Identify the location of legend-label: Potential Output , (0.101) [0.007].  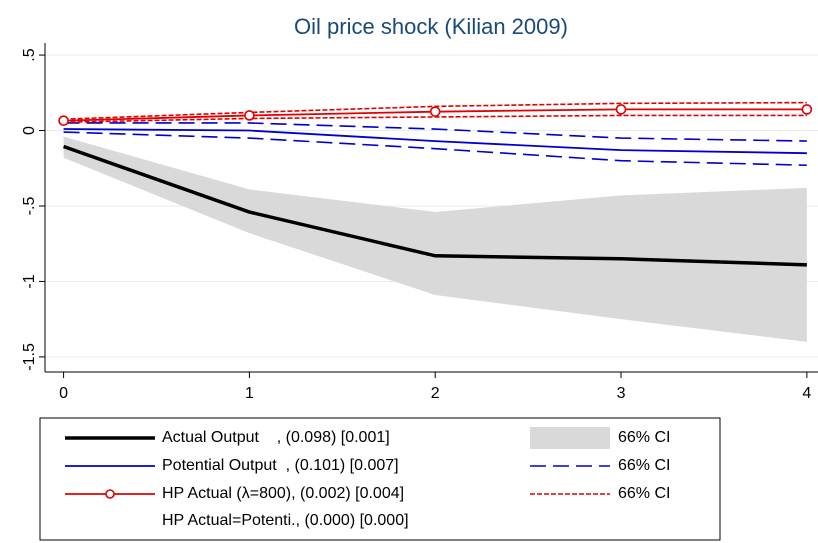
(280, 465).